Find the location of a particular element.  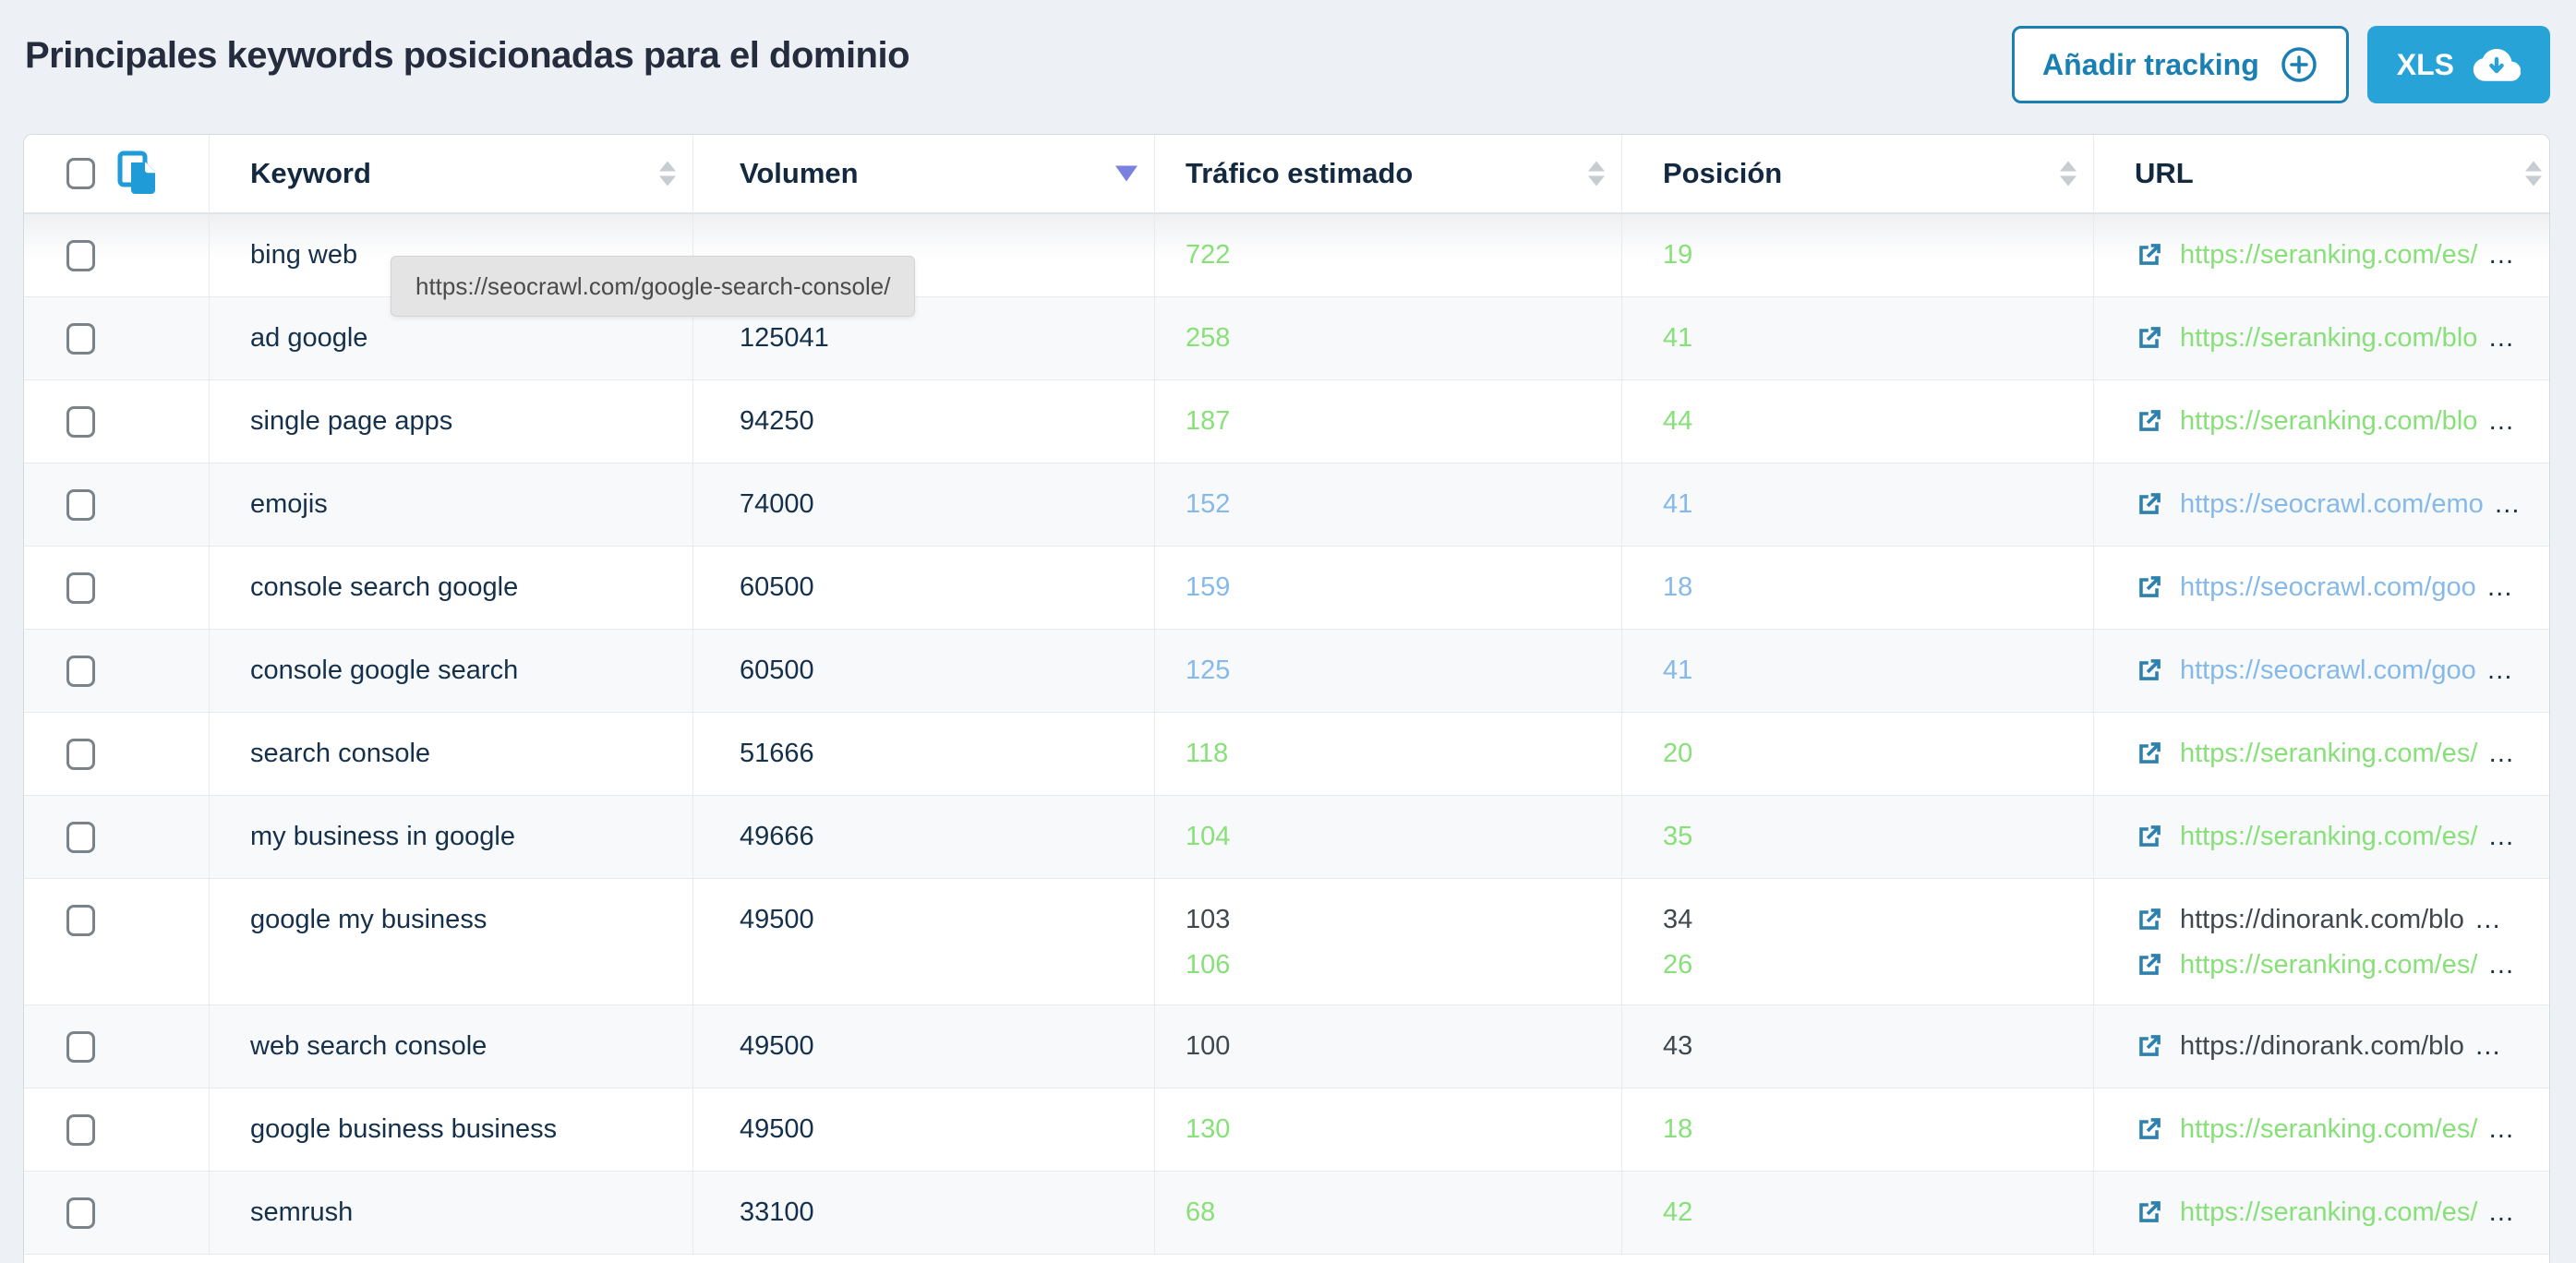

keyword-cell: ad google is located at coordinates (451, 338).